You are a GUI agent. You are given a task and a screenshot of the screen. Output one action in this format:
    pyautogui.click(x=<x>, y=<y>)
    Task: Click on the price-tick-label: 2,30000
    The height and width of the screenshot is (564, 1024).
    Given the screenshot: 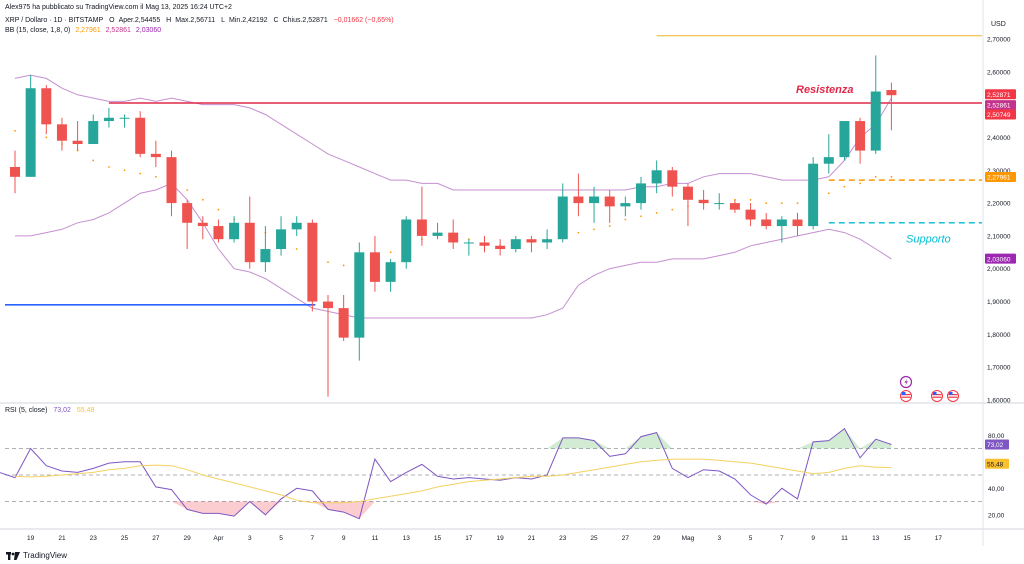 What is the action you would take?
    pyautogui.click(x=999, y=171)
    